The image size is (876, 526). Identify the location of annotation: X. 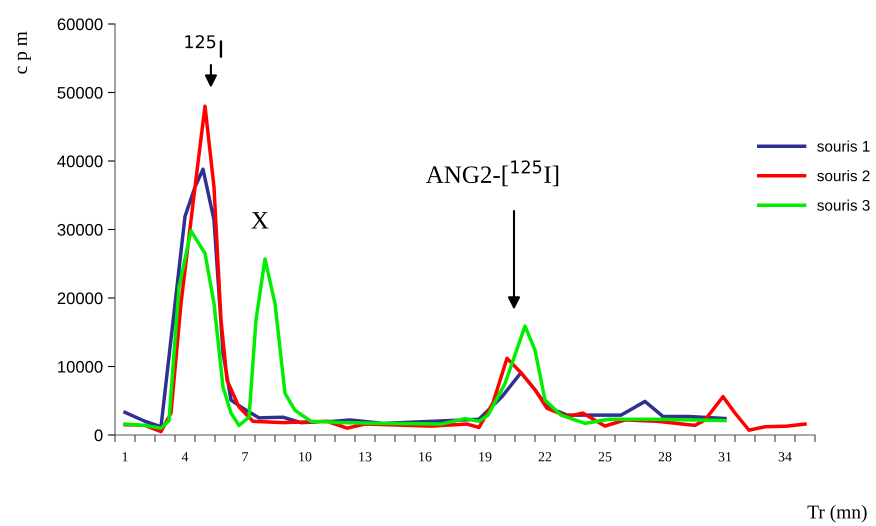
(259, 220).